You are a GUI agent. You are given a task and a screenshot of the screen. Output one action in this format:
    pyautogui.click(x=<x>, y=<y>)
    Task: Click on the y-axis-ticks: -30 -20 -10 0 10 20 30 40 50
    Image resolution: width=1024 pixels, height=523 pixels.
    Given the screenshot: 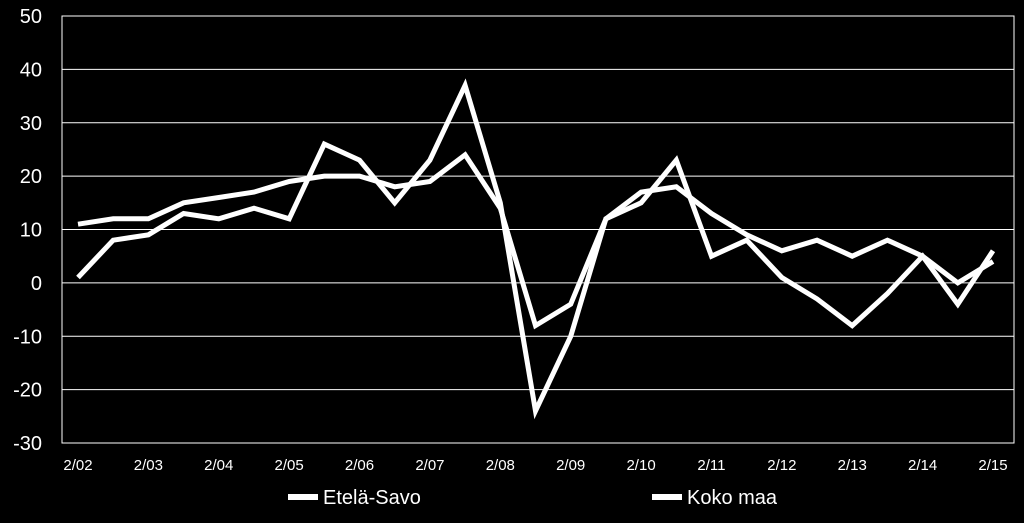 What is the action you would take?
    pyautogui.click(x=27, y=230)
    